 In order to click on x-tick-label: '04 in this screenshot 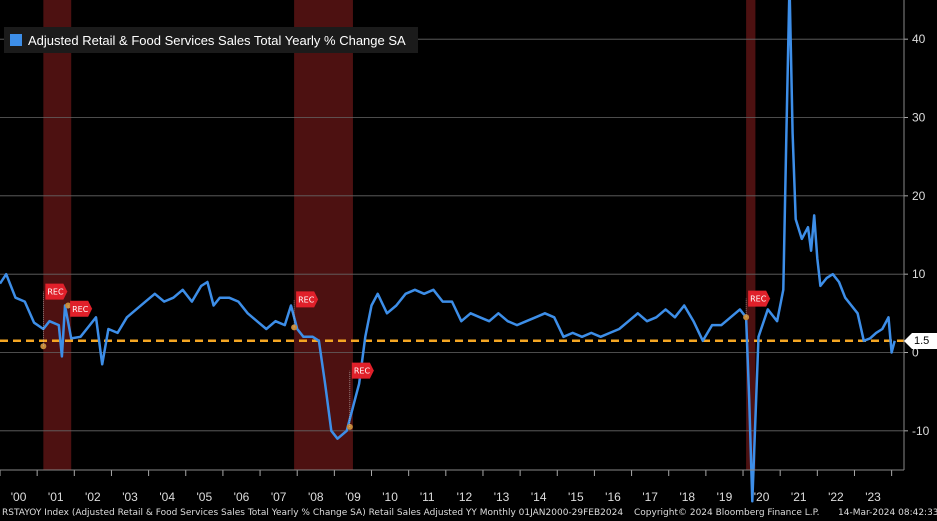, I will do `click(167, 497)`.